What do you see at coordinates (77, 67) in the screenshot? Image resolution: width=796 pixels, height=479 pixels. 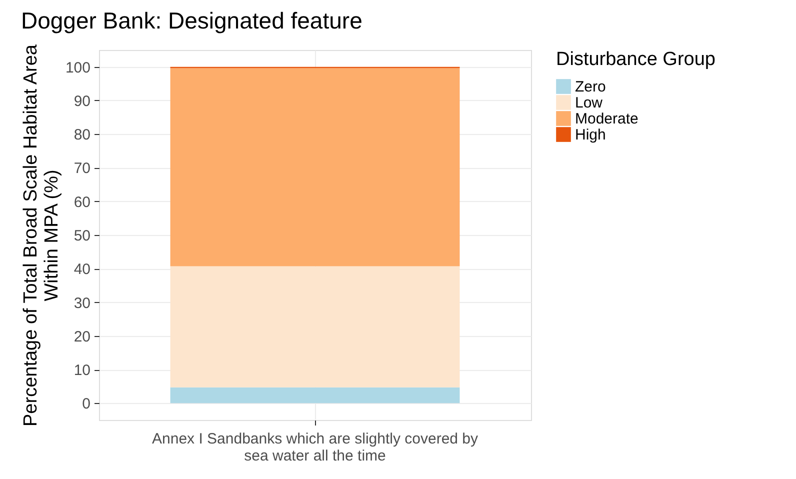 I see `y-tick-label: 100` at bounding box center [77, 67].